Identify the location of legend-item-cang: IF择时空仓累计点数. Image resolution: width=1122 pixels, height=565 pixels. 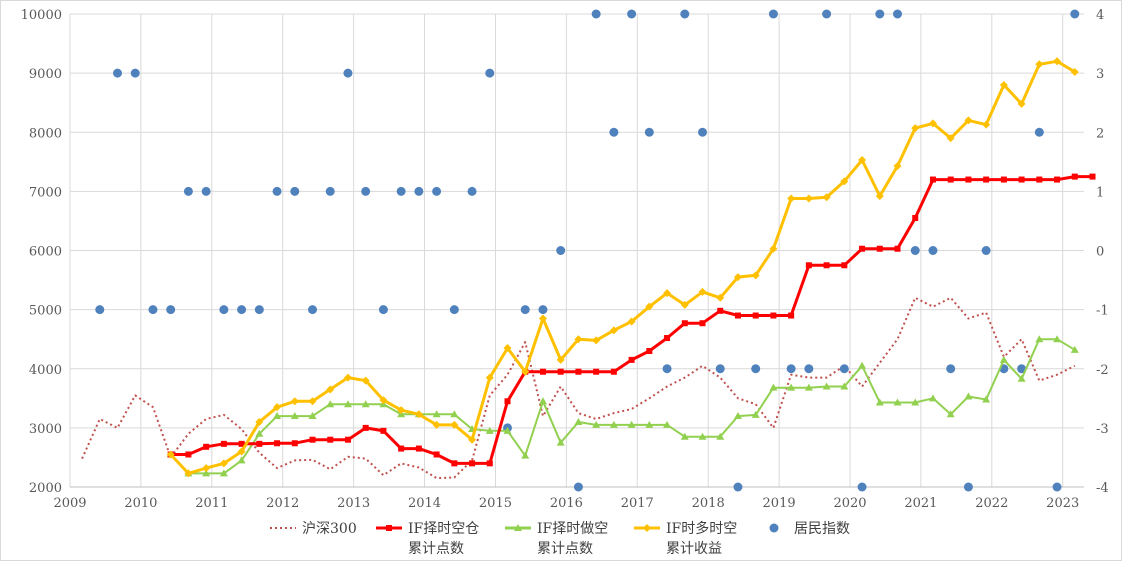
(427, 539).